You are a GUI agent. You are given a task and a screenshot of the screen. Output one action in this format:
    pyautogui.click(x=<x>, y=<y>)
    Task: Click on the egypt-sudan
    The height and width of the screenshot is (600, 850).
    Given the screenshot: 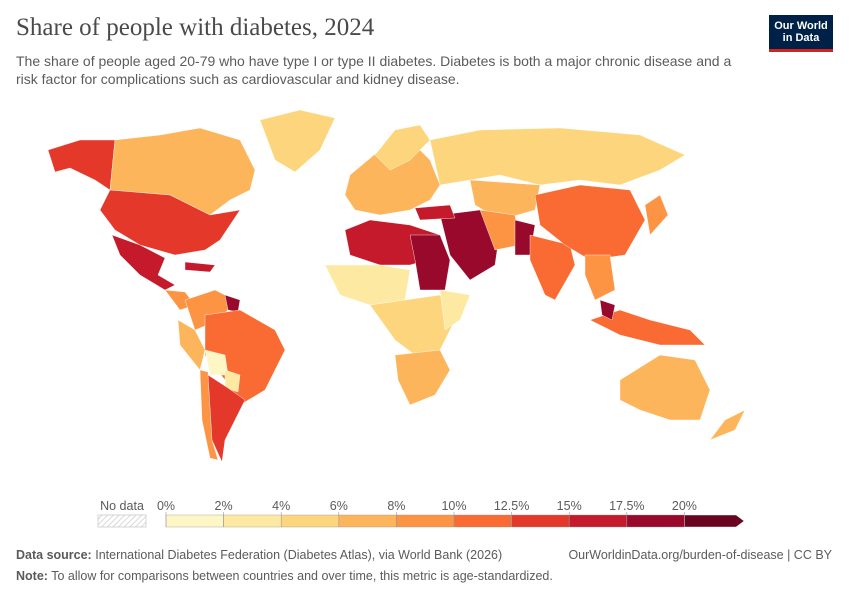 What is the action you would take?
    pyautogui.click(x=430, y=262)
    